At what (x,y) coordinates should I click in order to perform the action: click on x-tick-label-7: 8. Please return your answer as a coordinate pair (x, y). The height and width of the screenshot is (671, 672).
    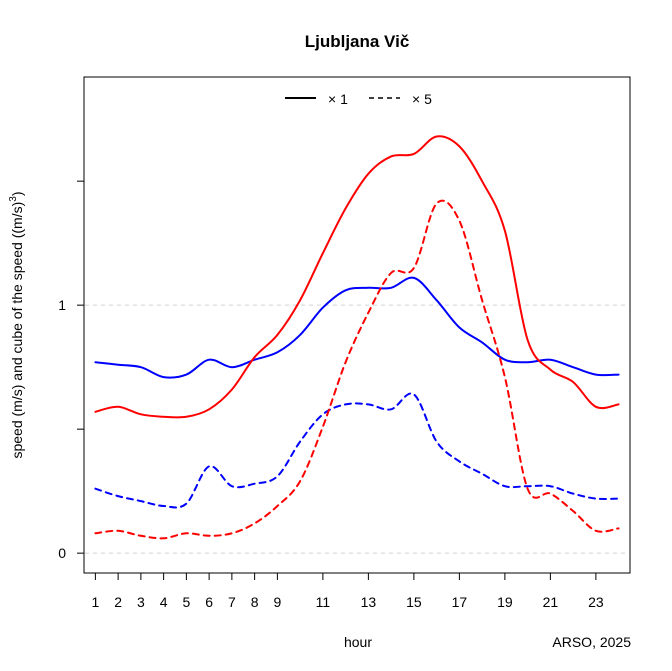
    Looking at the image, I should click on (255, 602).